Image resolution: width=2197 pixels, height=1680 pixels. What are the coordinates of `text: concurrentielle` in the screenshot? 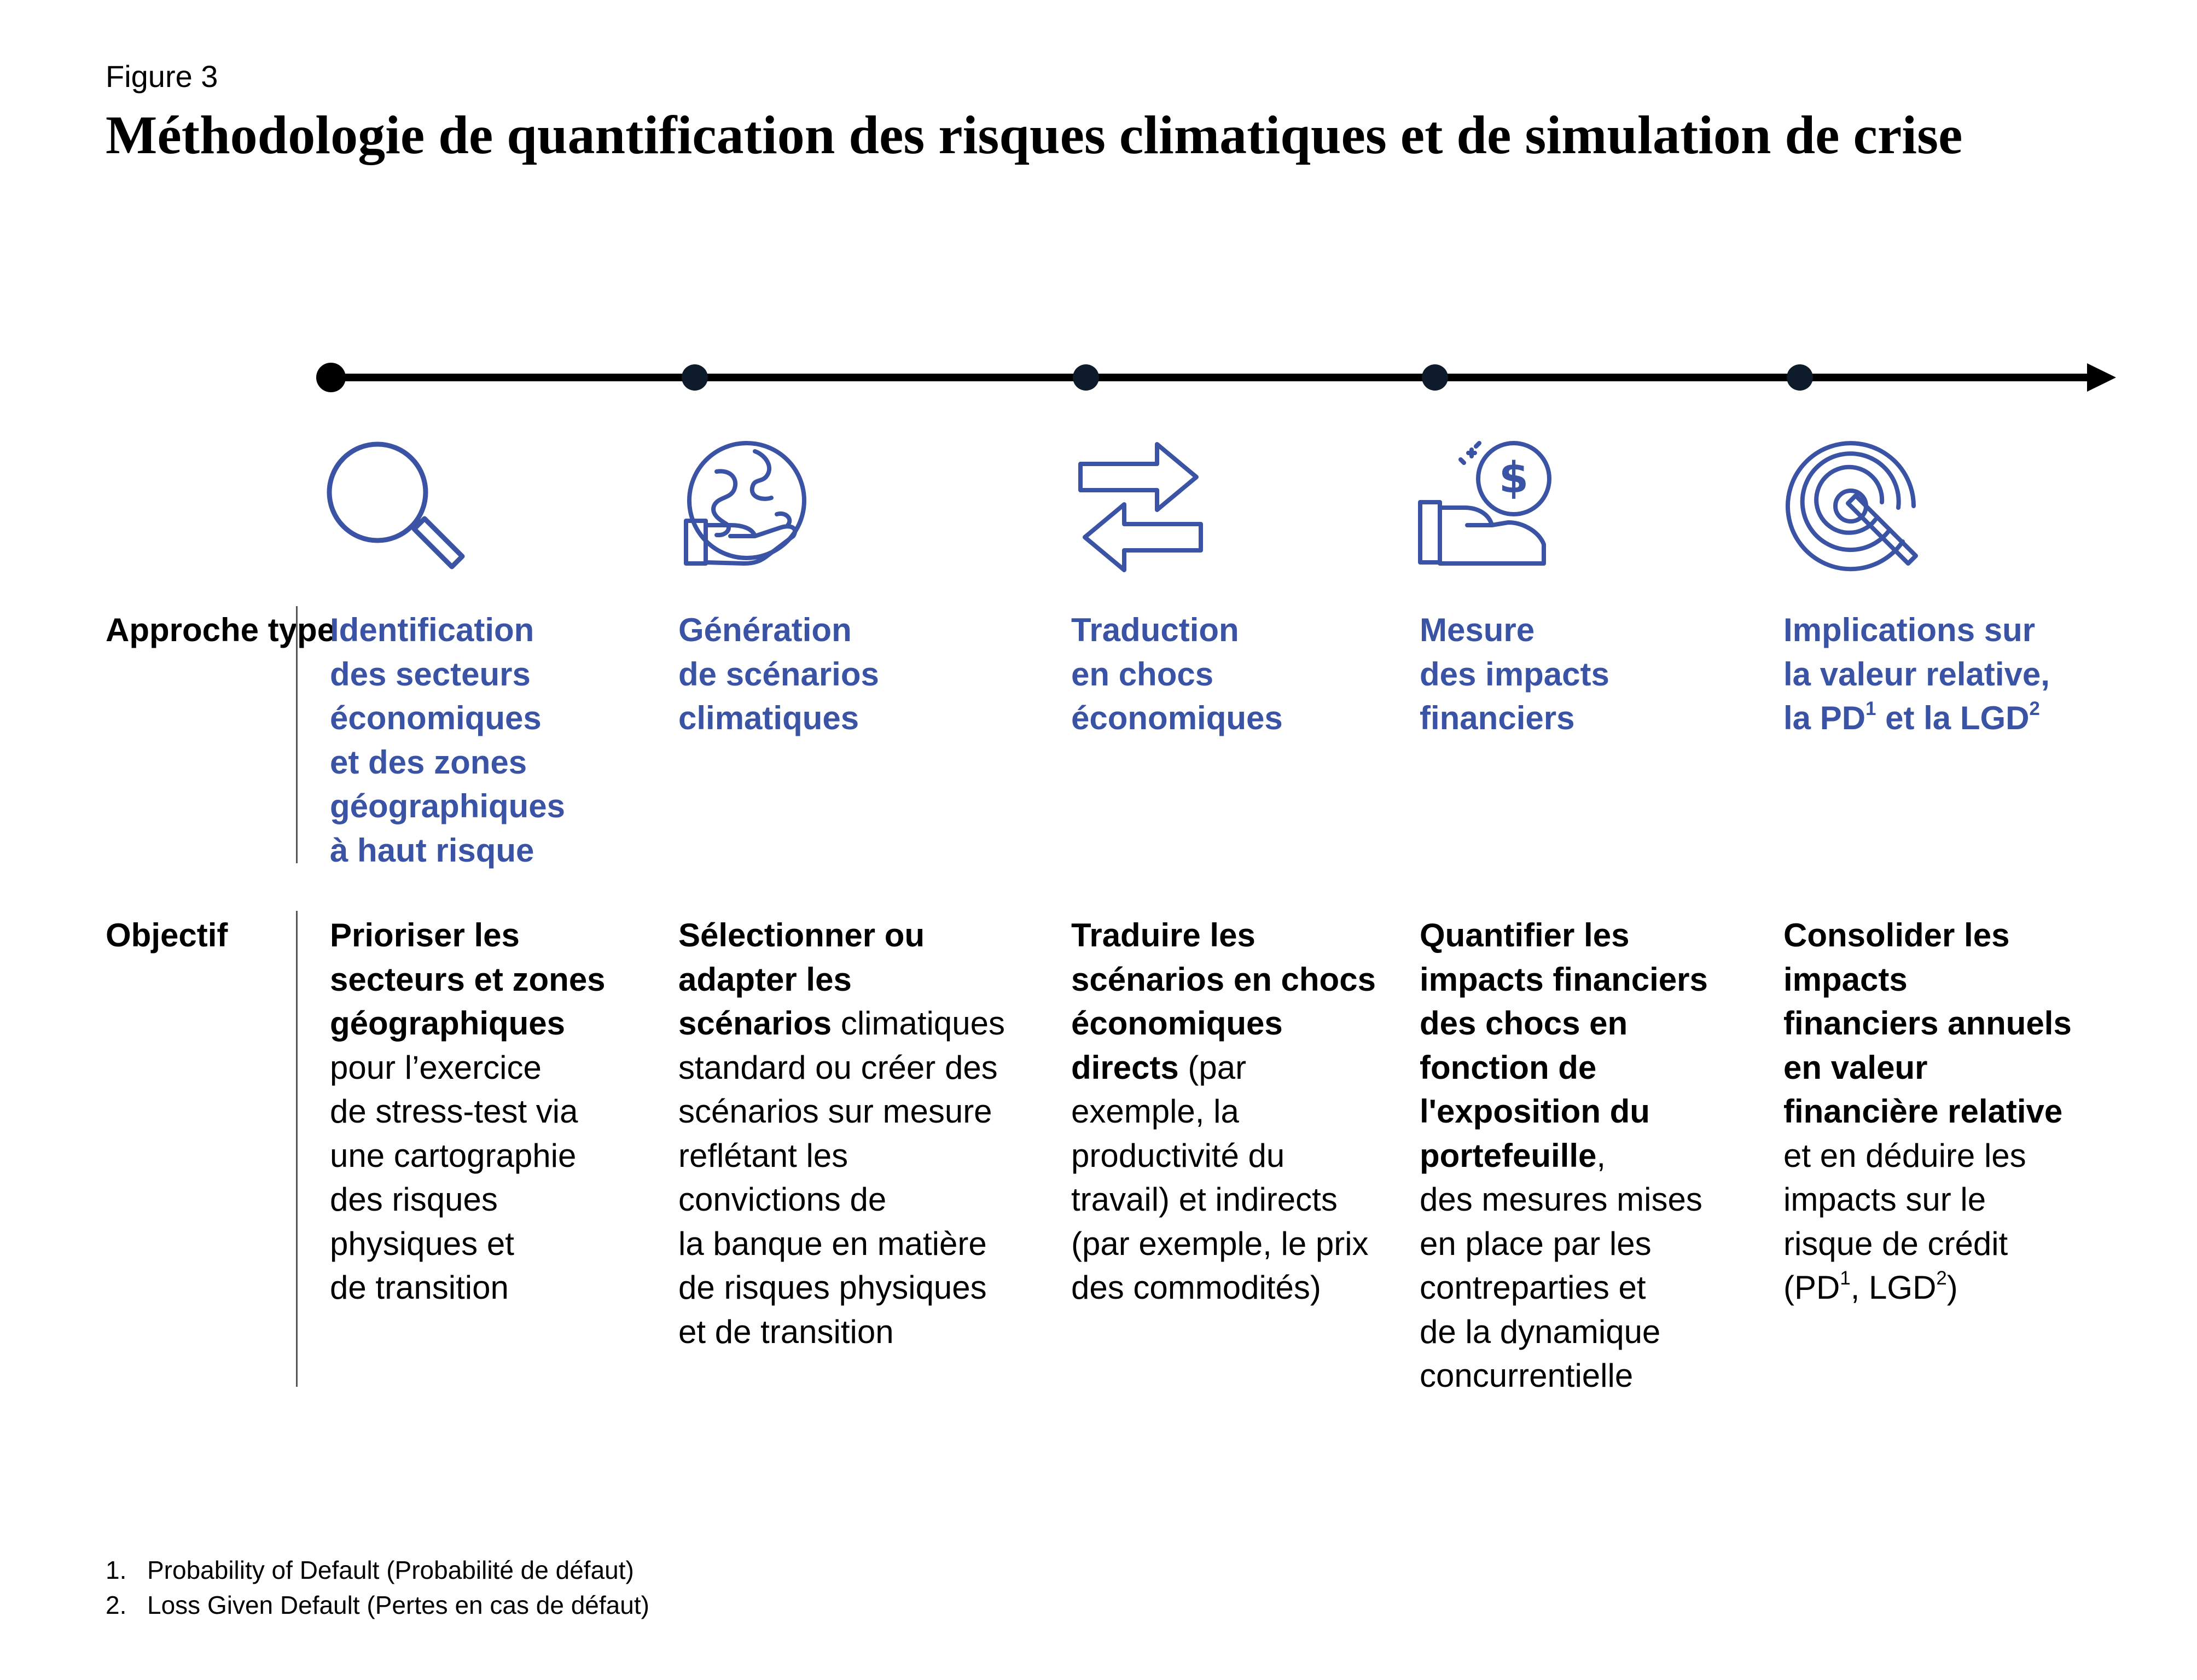 It's located at (1527, 1375).